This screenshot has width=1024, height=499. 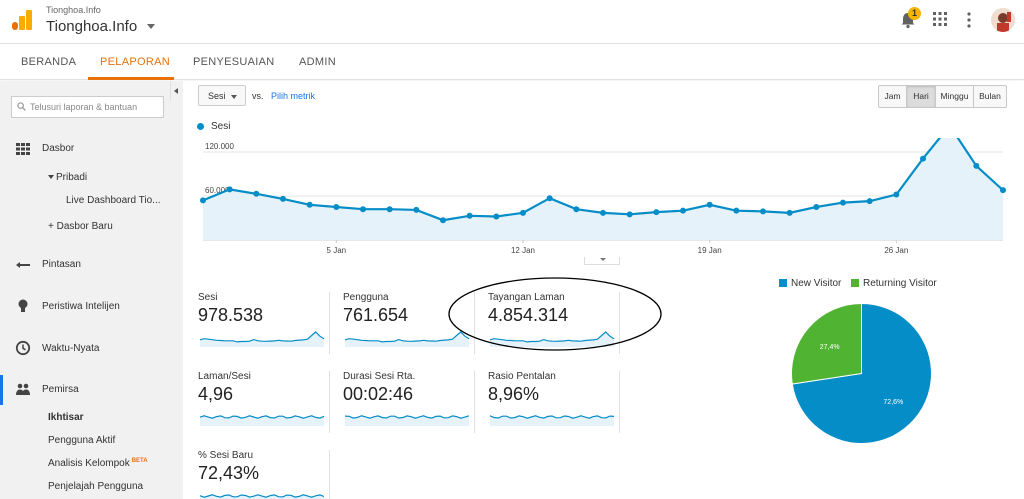 I want to click on scorecard-tayangan-laman: Tayangan Laman 4.854.314, so click(x=552, y=323).